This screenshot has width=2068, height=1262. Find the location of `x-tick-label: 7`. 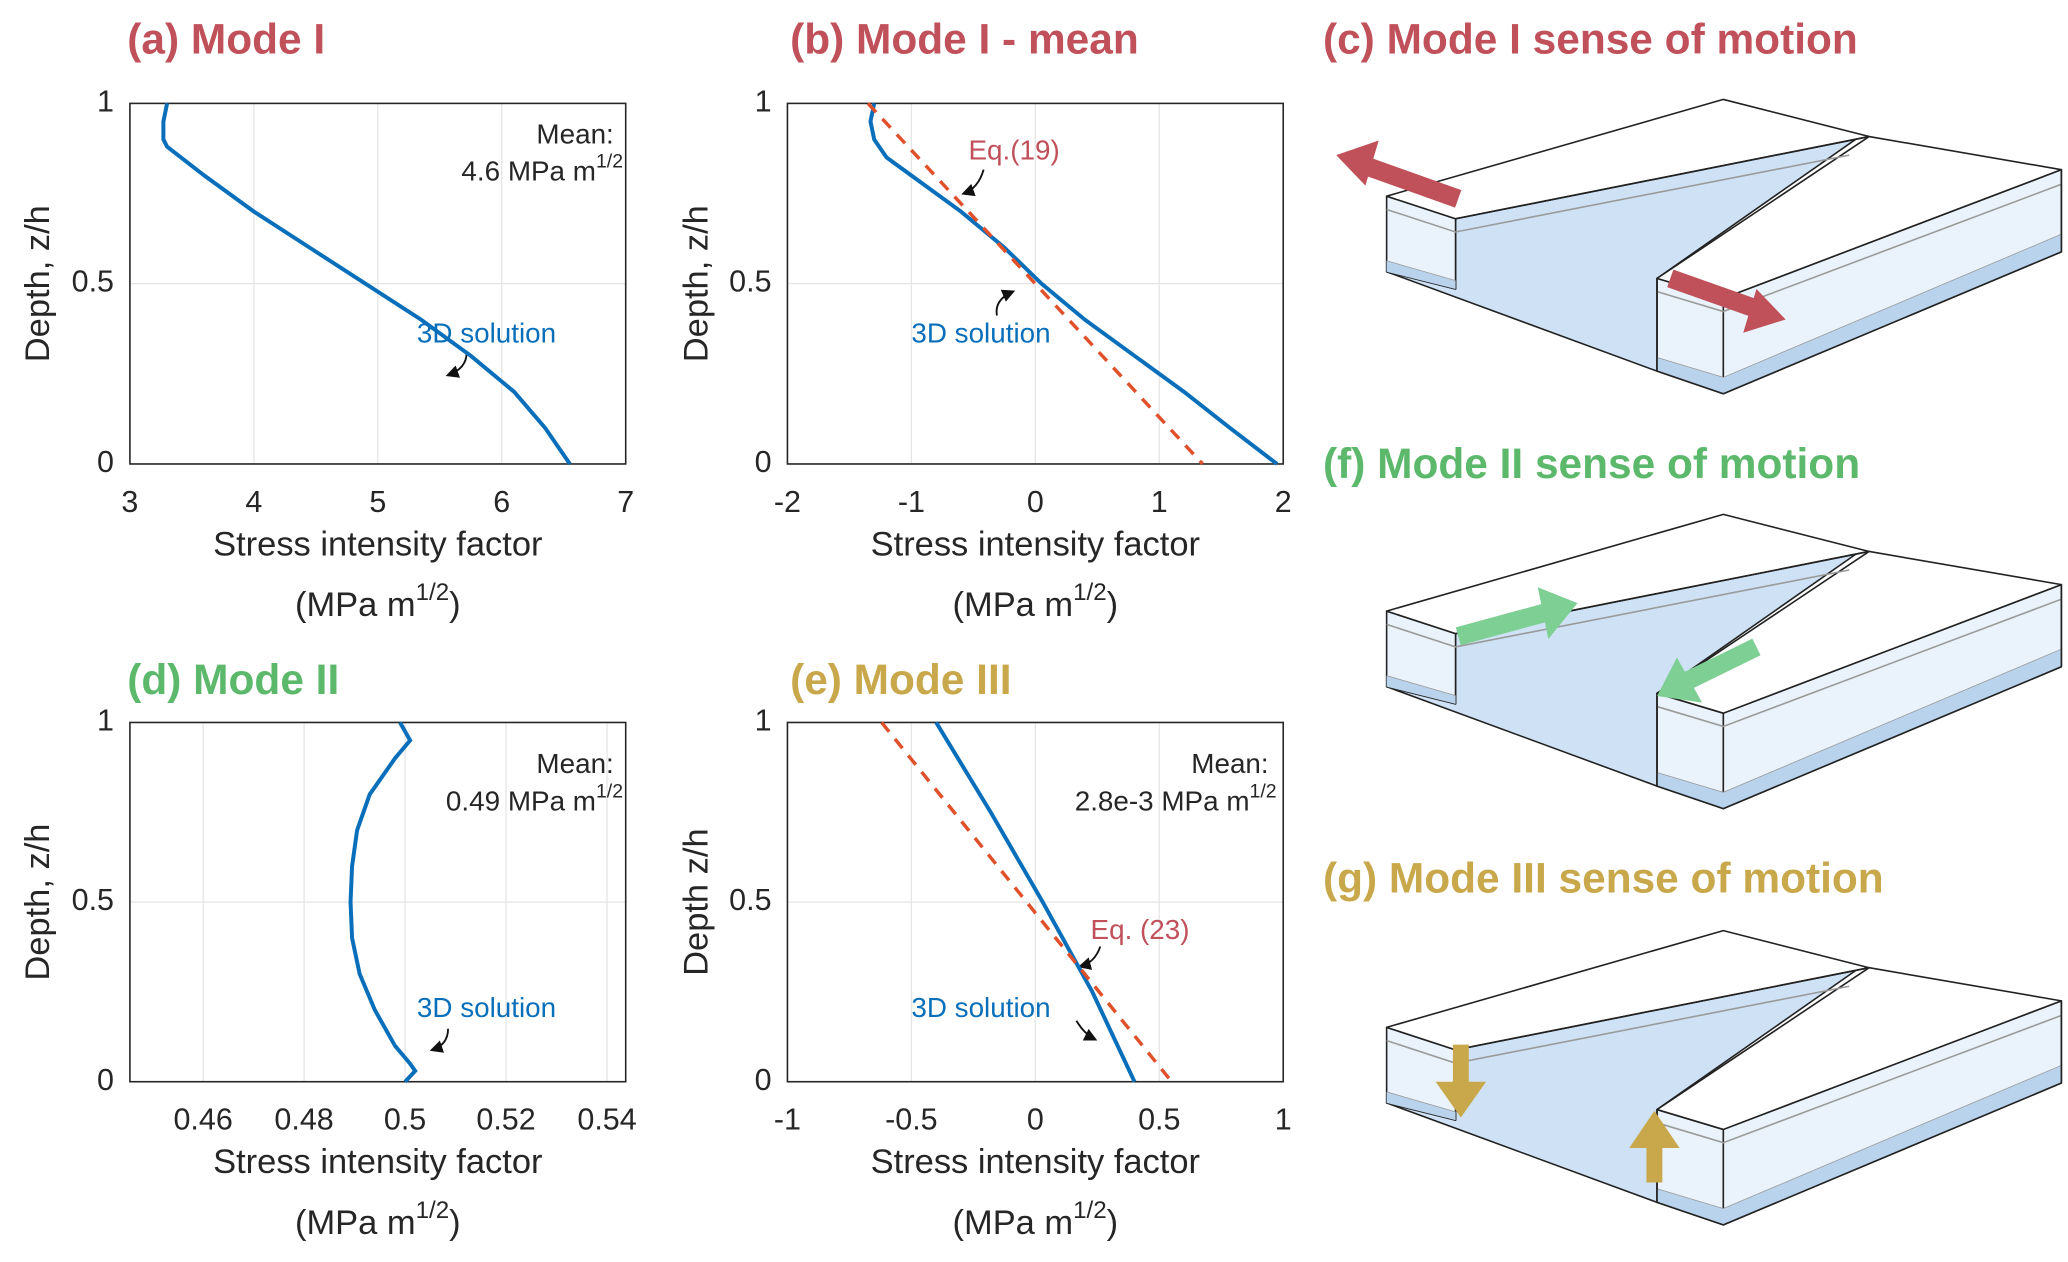

x-tick-label: 7 is located at coordinates (625, 502).